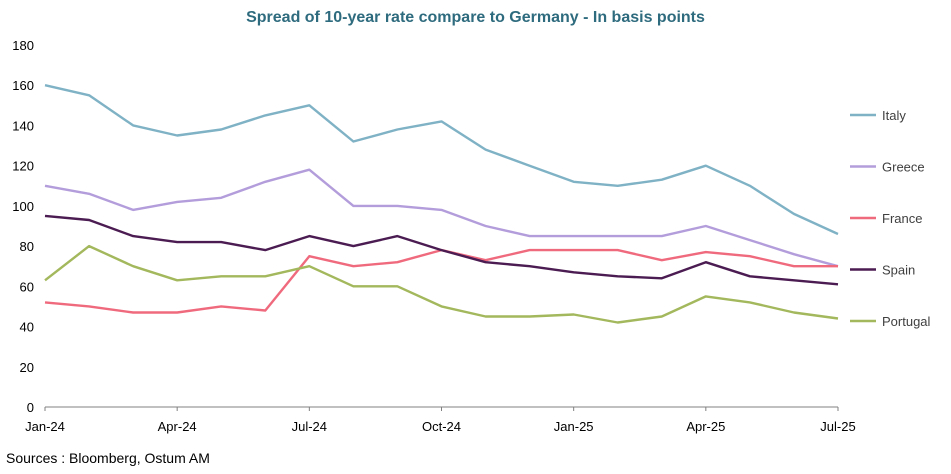  Describe the element at coordinates (23, 166) in the screenshot. I see `y-tick-label: 120` at that location.